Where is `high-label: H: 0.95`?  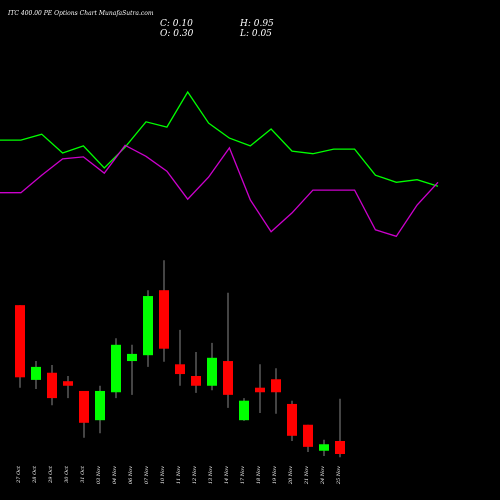 high-label: H: 0.95 is located at coordinates (256, 24).